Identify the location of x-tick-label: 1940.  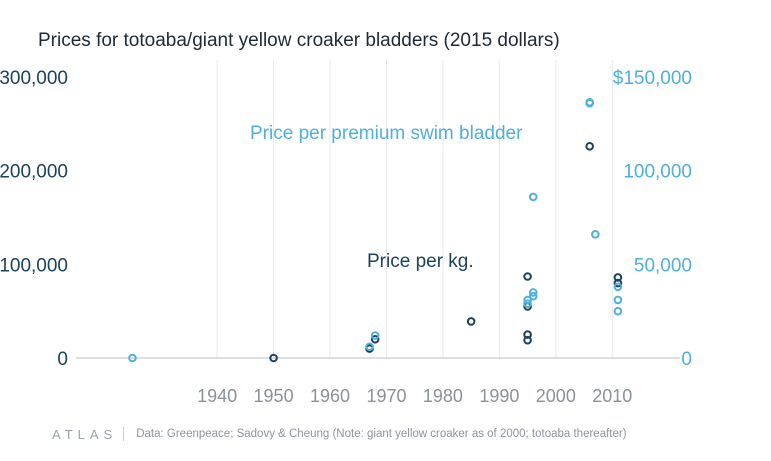
(217, 396).